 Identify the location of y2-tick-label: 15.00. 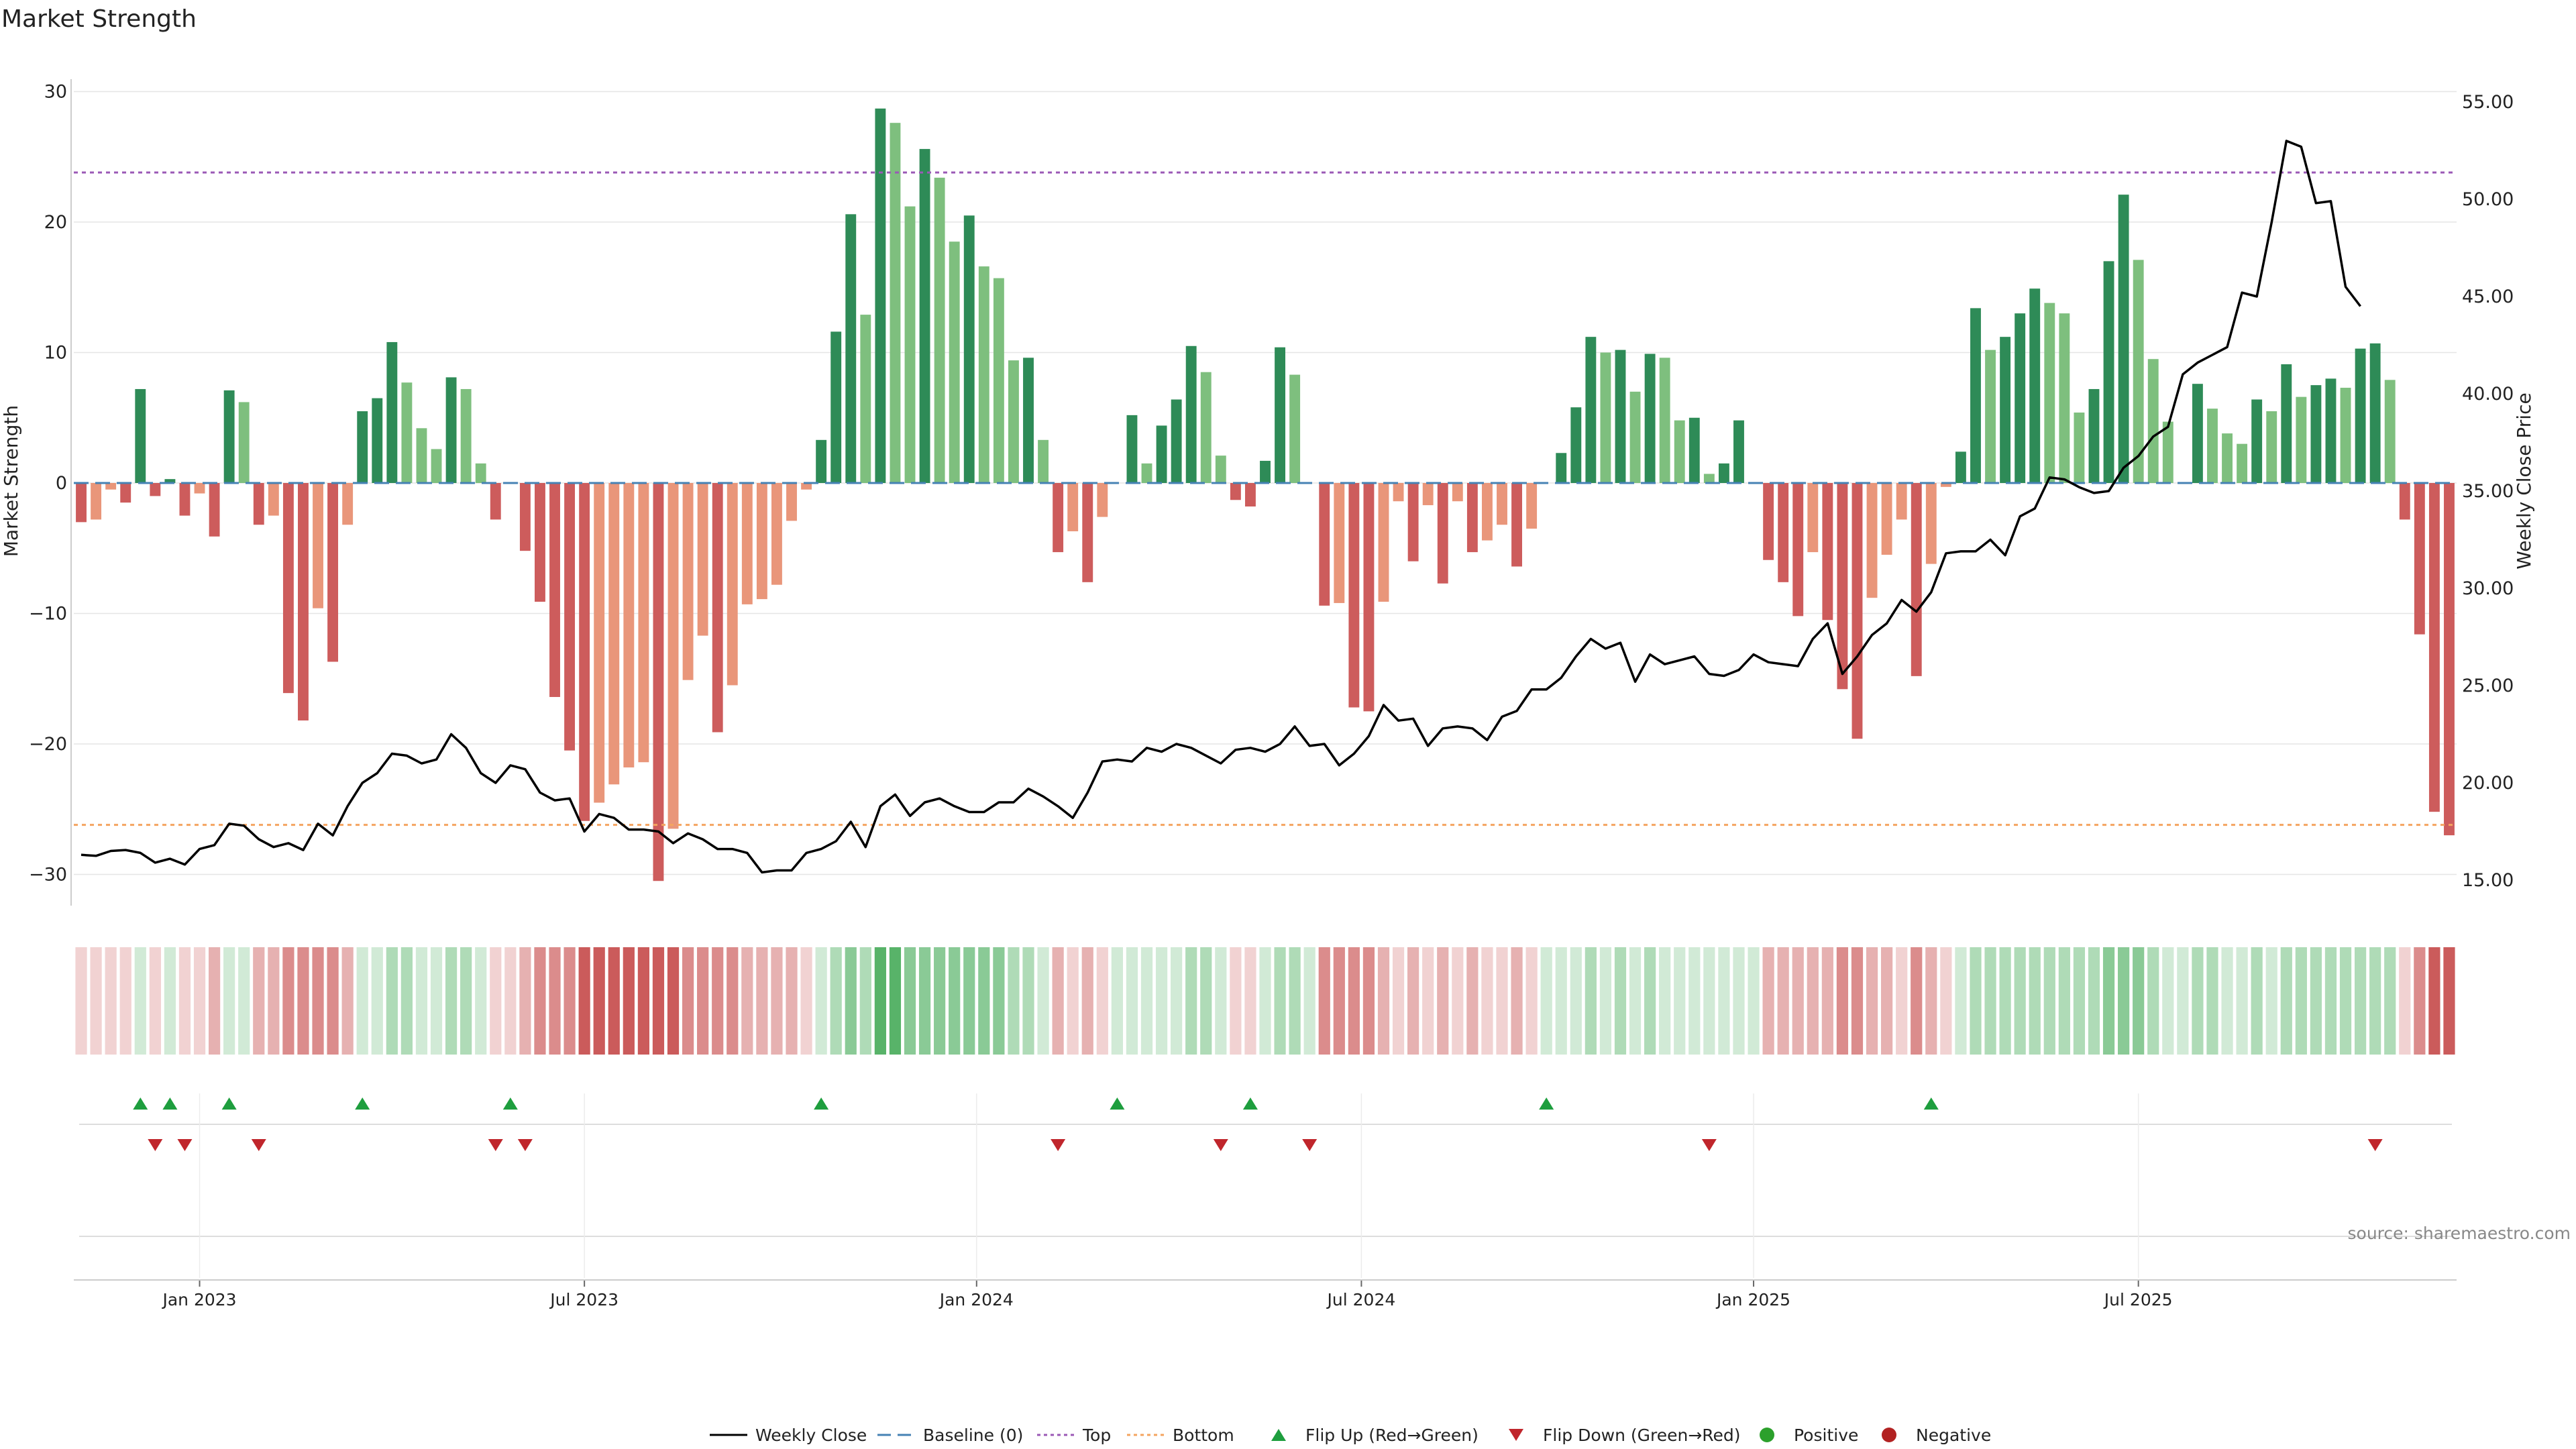
(2488, 880).